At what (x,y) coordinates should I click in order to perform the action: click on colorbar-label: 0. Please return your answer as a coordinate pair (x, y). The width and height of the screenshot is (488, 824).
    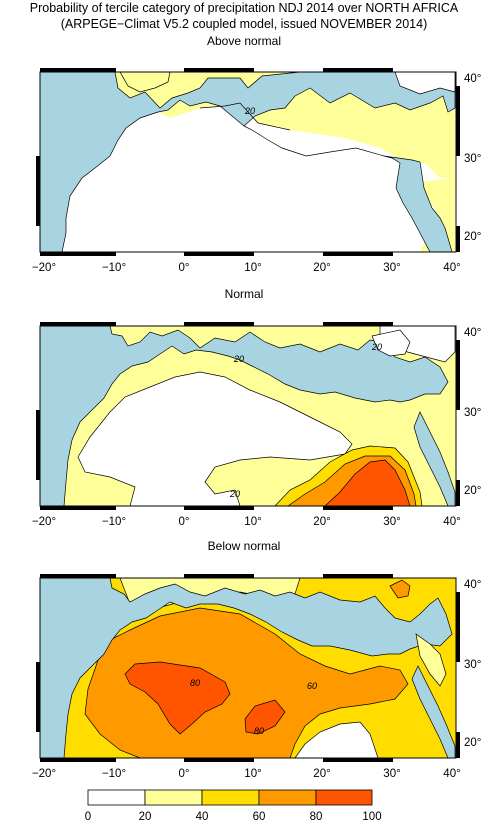
    Looking at the image, I should click on (88, 817).